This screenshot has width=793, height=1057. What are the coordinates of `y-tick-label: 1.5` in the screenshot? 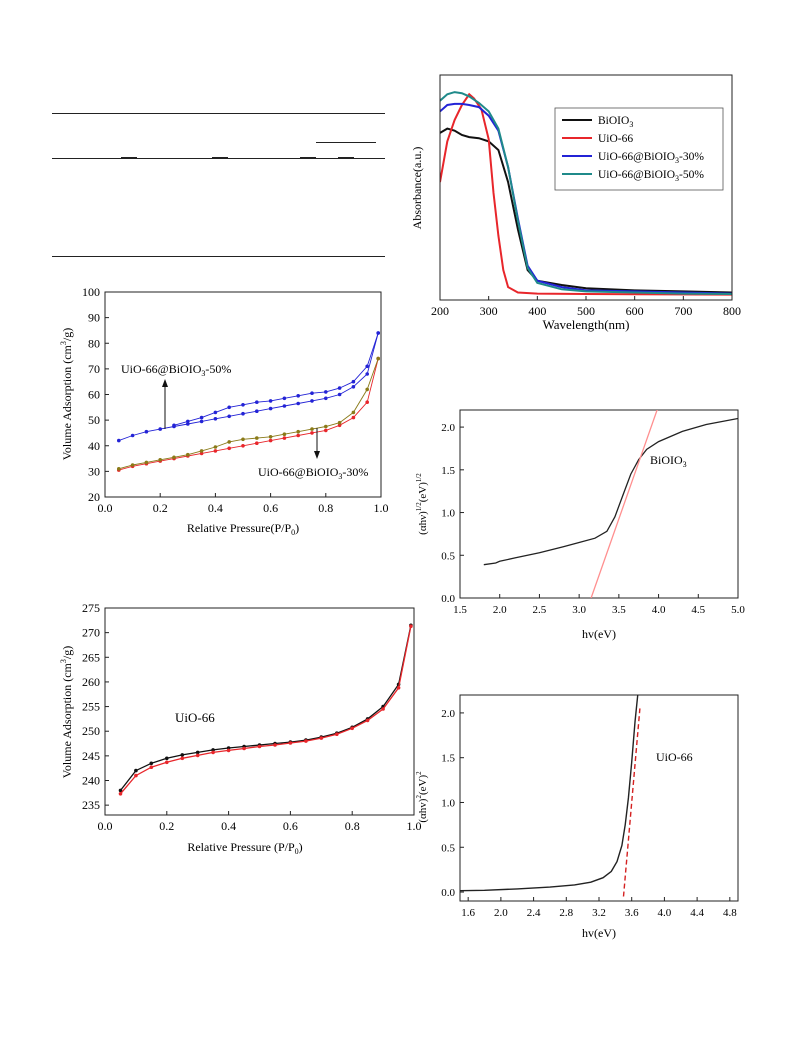 It's located at (448, 759).